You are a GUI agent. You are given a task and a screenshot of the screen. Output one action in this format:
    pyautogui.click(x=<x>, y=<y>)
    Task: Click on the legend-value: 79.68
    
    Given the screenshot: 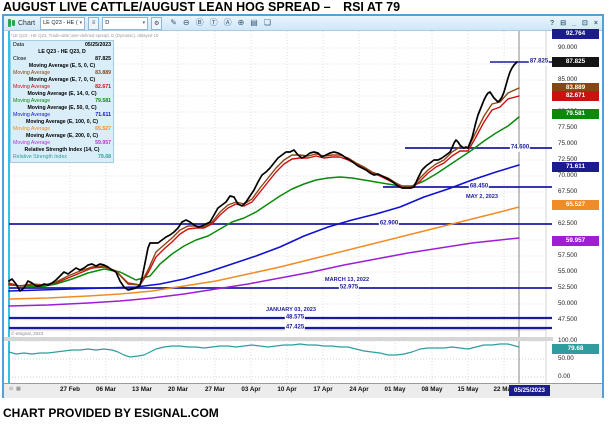 What is the action you would take?
    pyautogui.click(x=104, y=157)
    